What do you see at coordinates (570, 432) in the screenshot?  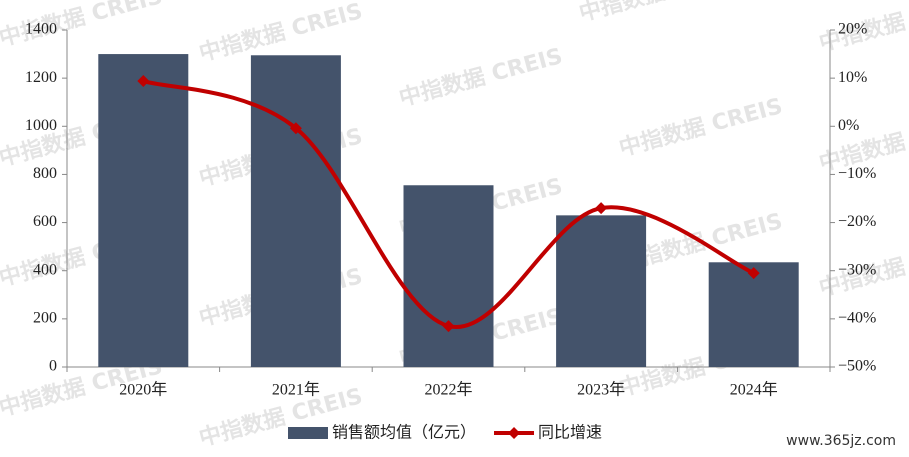 I see `legend-label: 同比增速` at bounding box center [570, 432].